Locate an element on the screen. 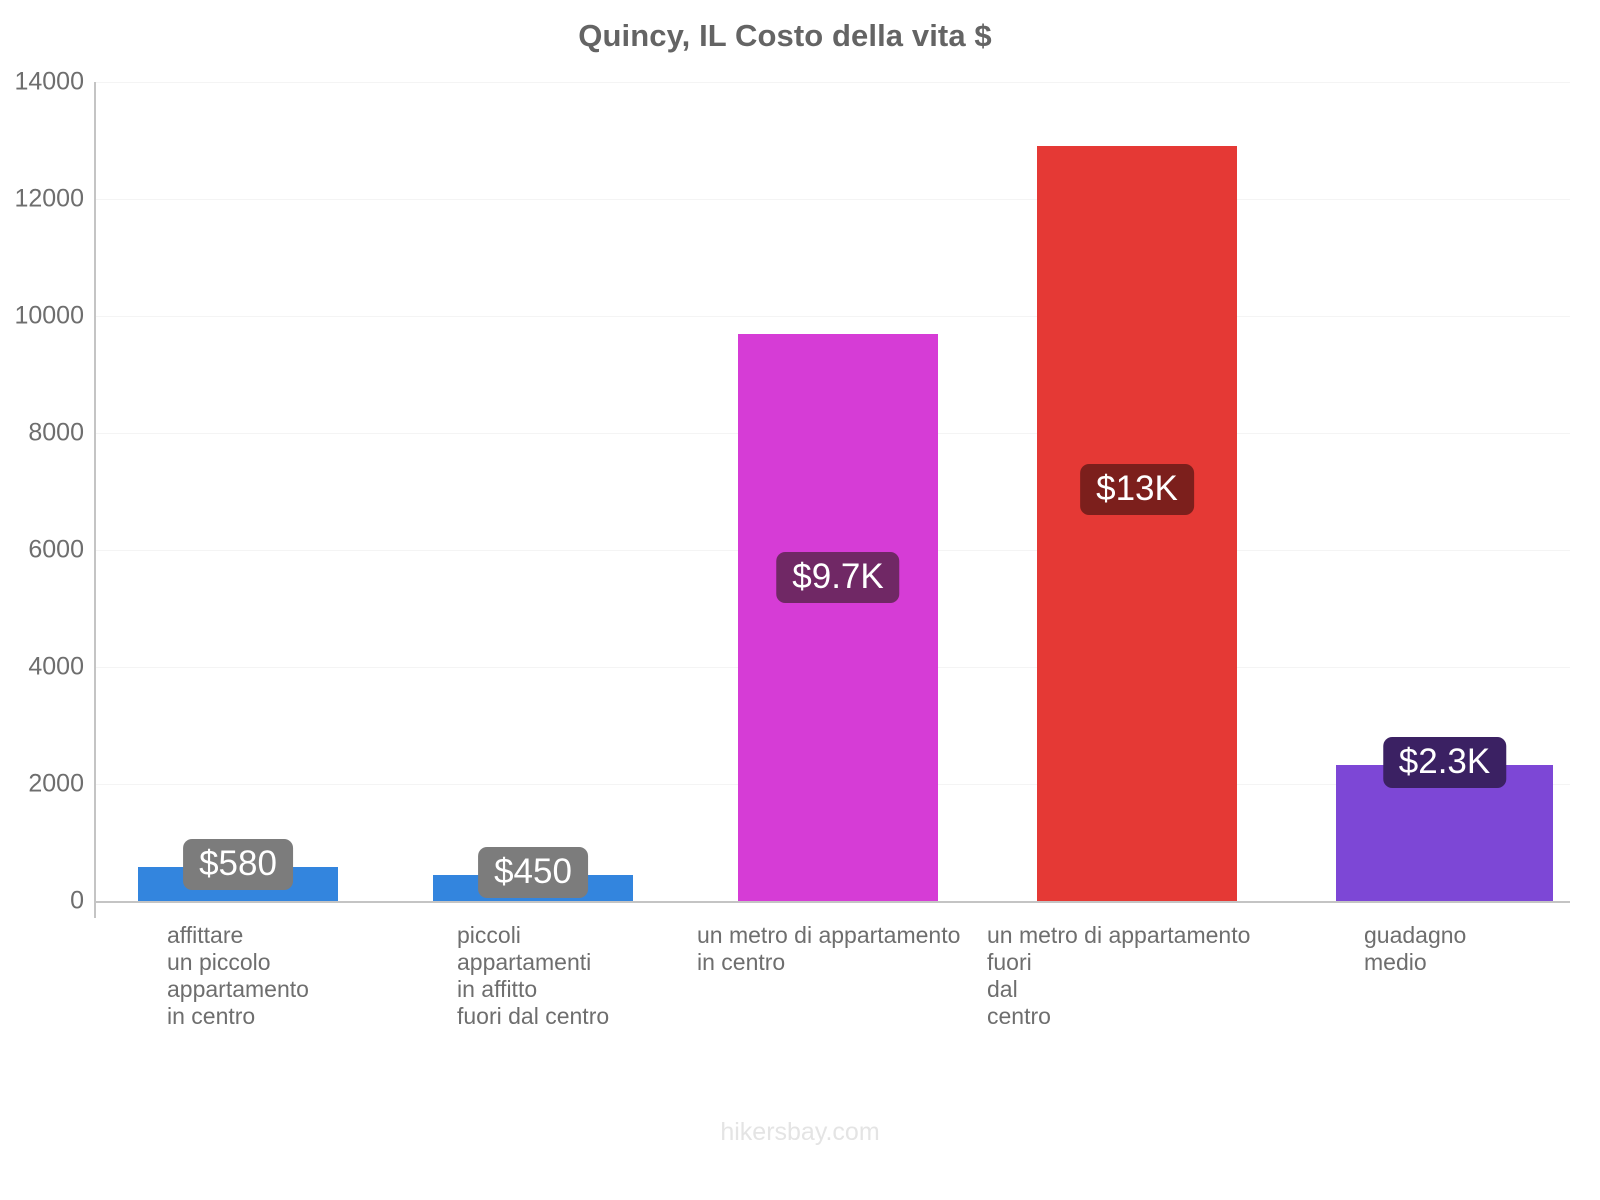 The height and width of the screenshot is (1200, 1600). y-tick-label: 10000 is located at coordinates (49, 315).